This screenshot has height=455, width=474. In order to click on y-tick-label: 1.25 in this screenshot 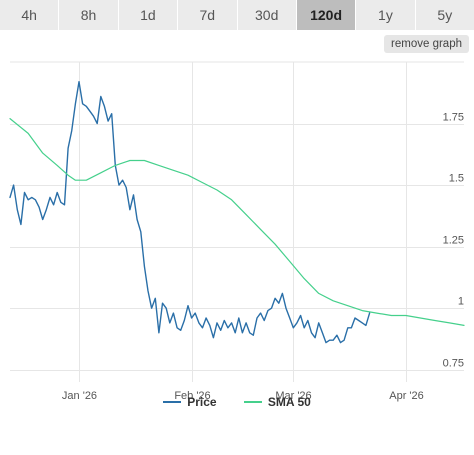, I will do `click(453, 241)`.